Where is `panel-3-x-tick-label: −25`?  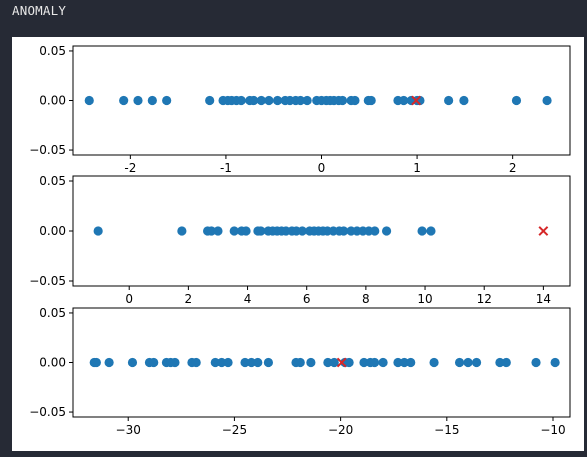
panel-3-x-tick-label: −25 is located at coordinates (234, 430).